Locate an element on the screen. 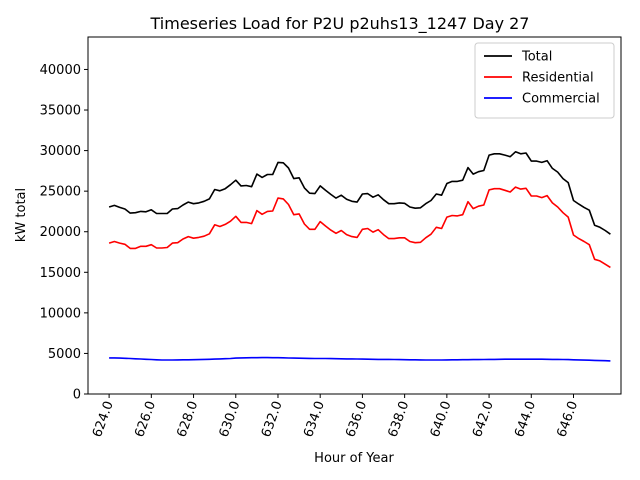  y-axis: 0 5000 10000 15000 20000 25000 30000 35000 40000 is located at coordinates (64, 233).